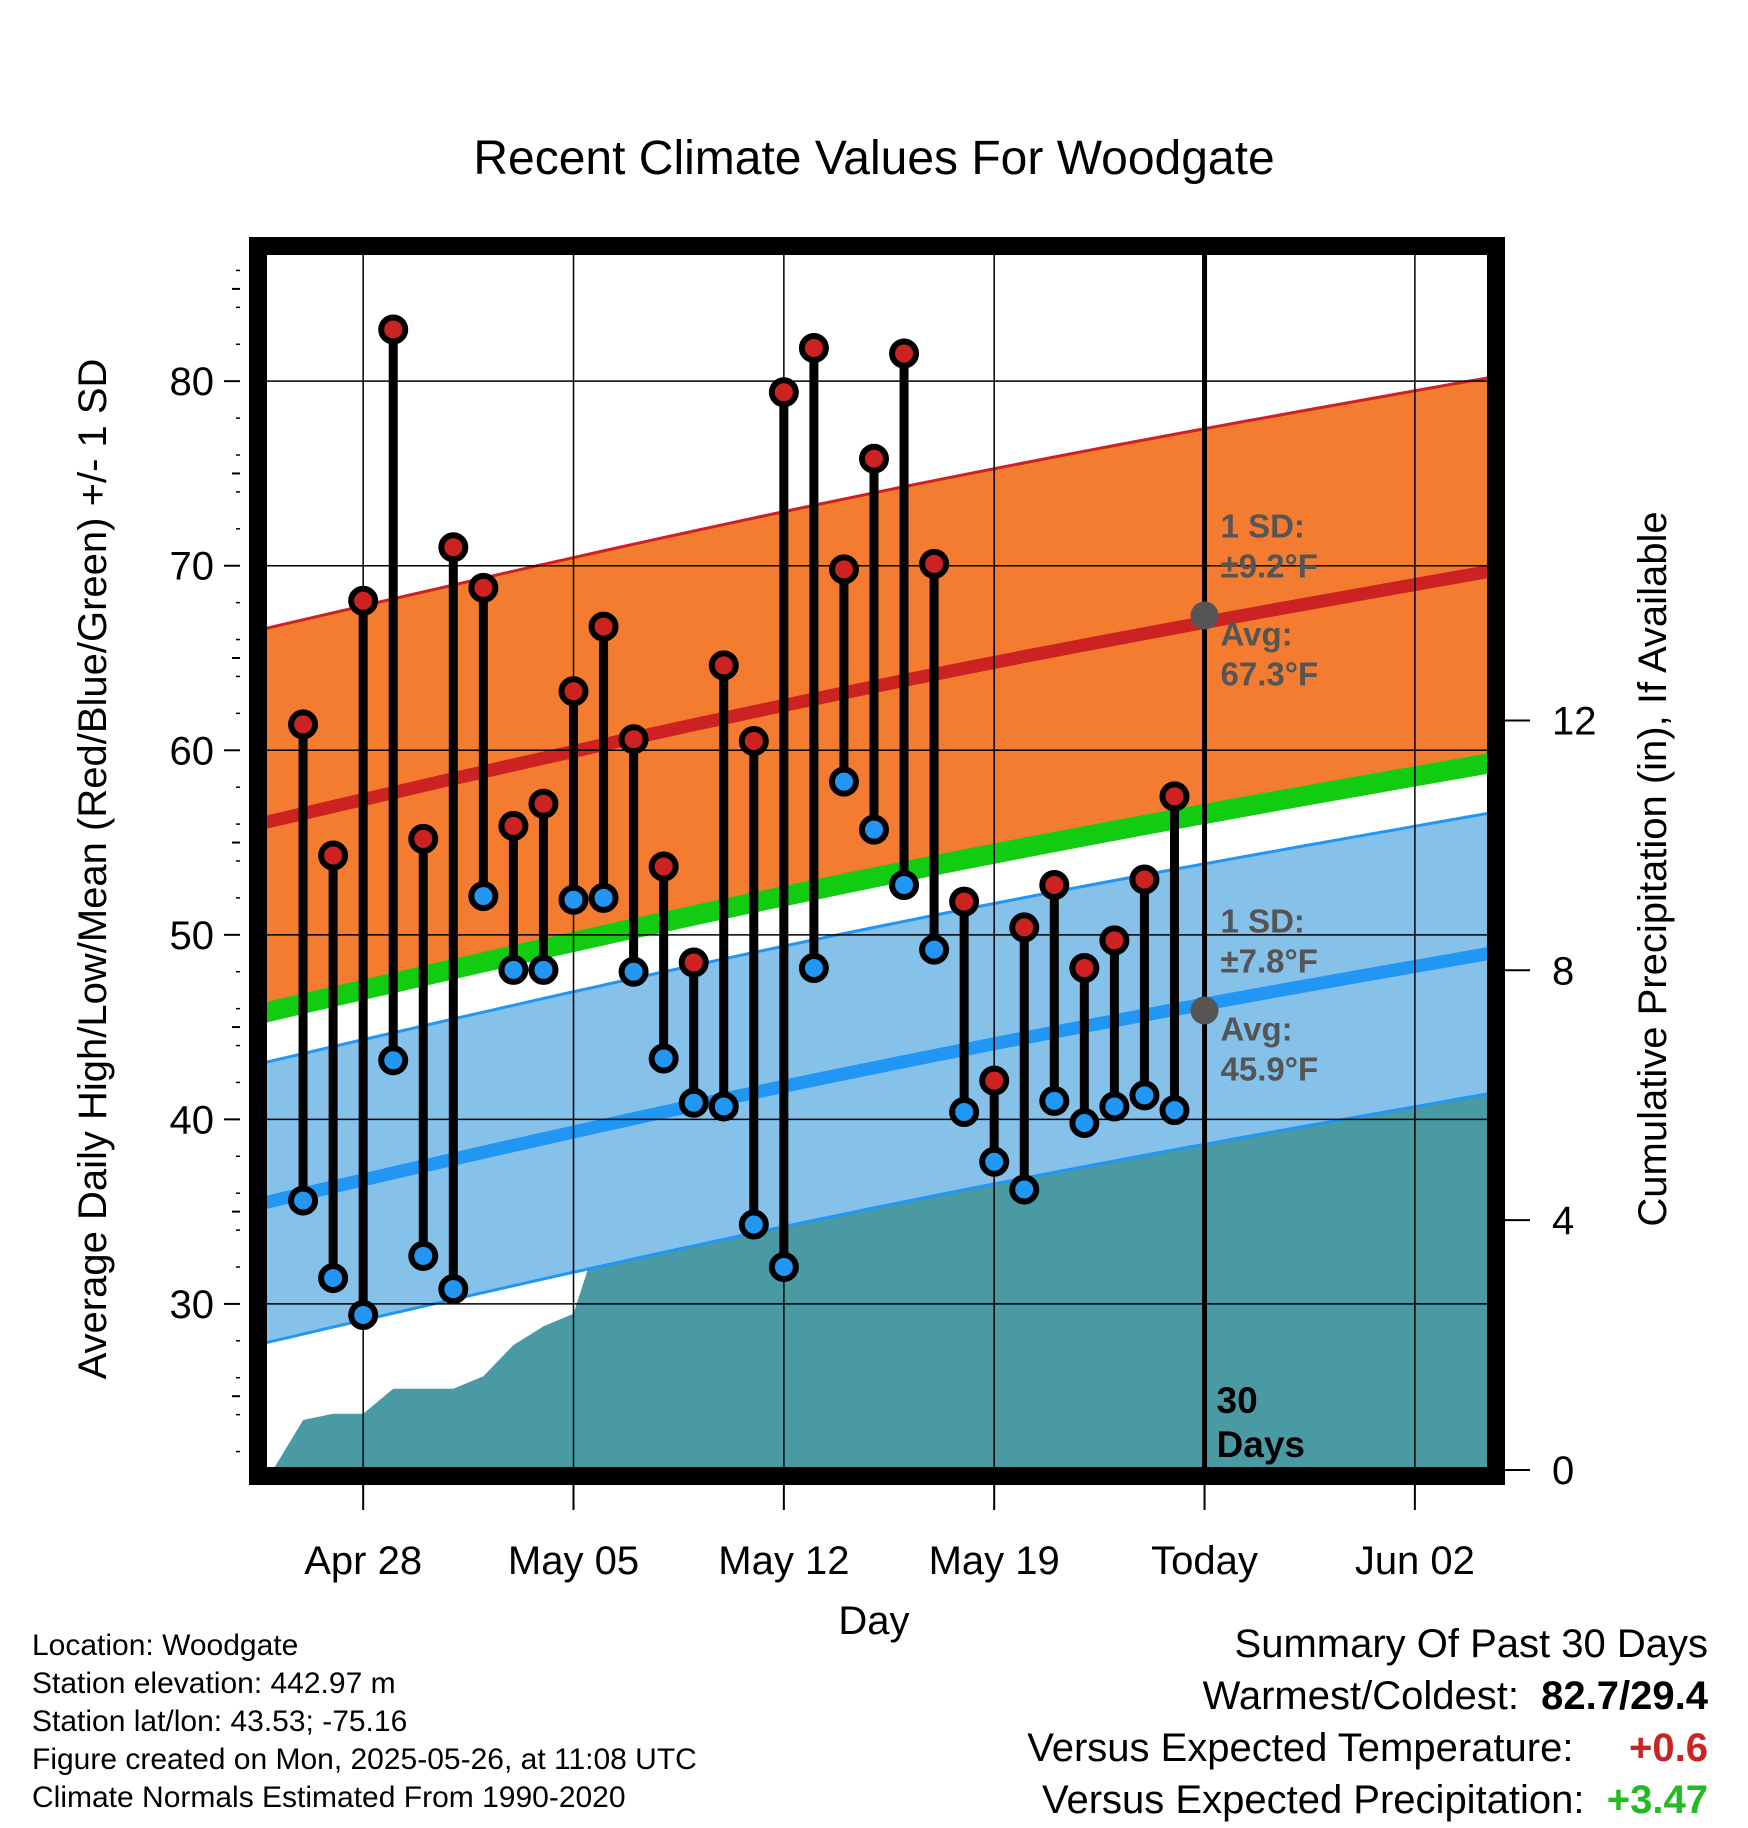  What do you see at coordinates (192, 1120) in the screenshot?
I see `y-tick-label: 40` at bounding box center [192, 1120].